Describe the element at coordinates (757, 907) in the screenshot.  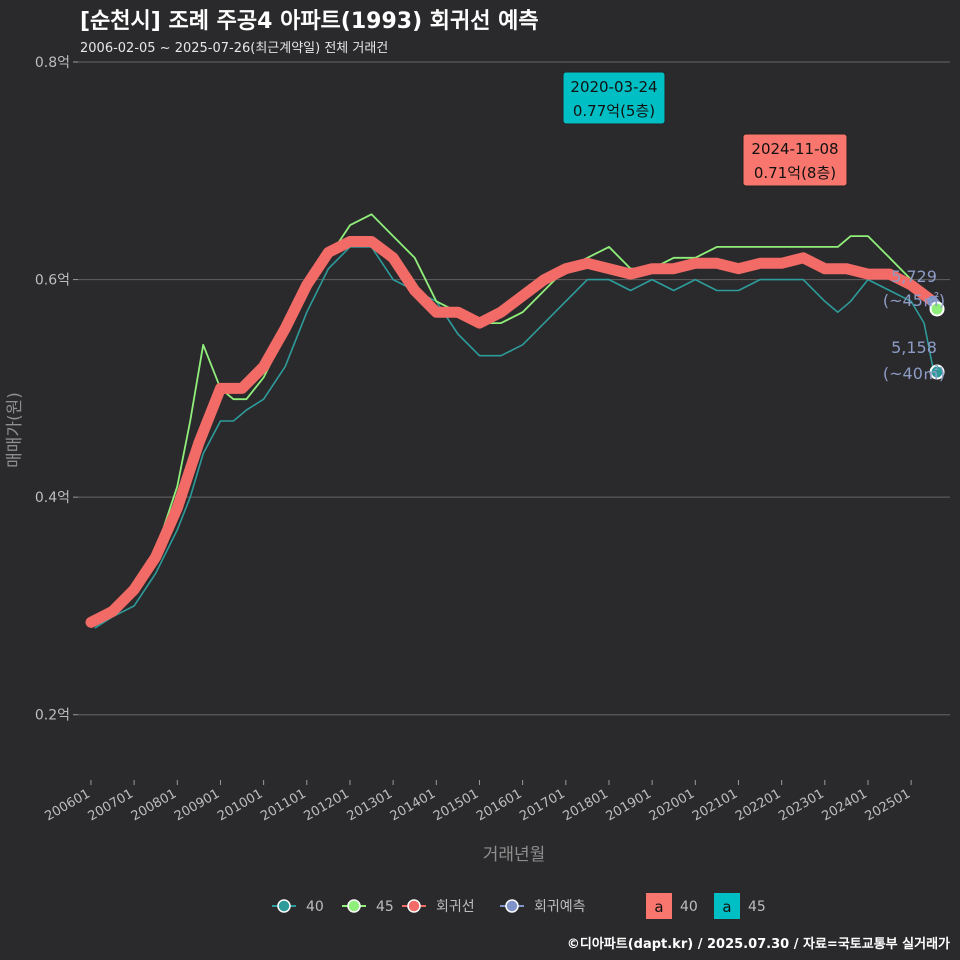
I see `legend-fill-label: 45` at that location.